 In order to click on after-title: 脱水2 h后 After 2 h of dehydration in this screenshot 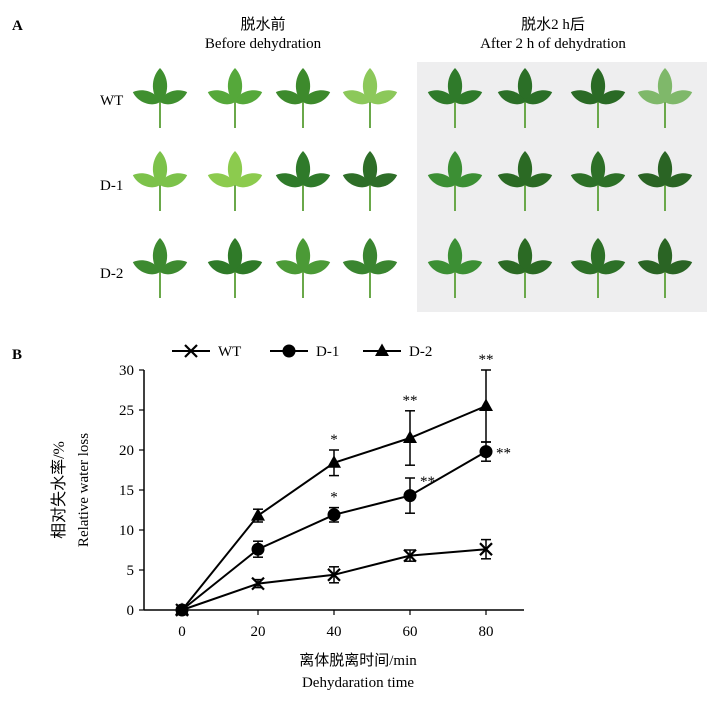, I will do `click(553, 35)`.